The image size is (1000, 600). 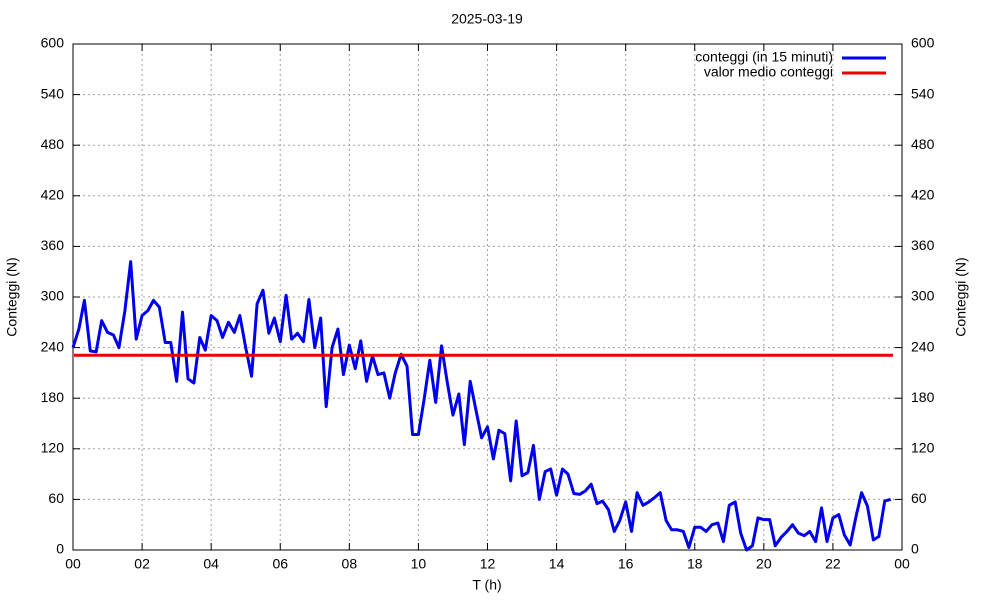 I want to click on y2-tick-label: 240, so click(x=923, y=346).